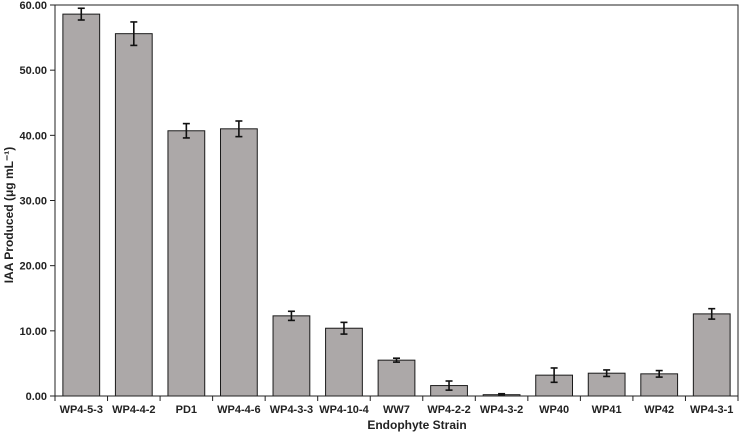 The width and height of the screenshot is (743, 435). Describe the element at coordinates (711, 410) in the screenshot. I see `x-tick-label: WP4-3-1` at that location.